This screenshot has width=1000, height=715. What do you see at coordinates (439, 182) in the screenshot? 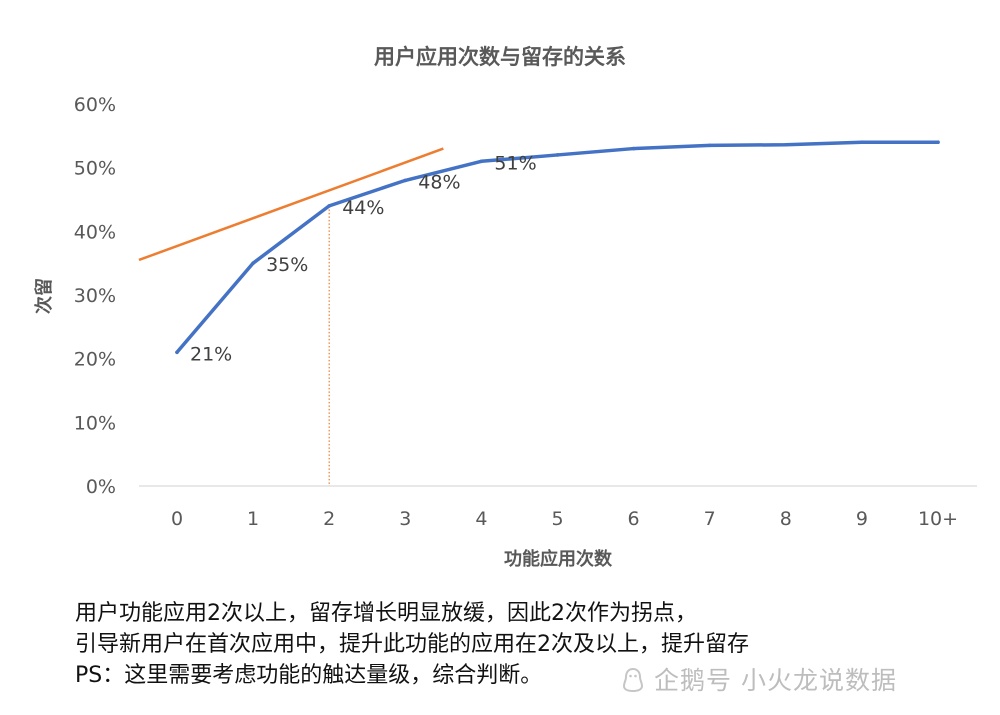
I see `data-label: 48%` at bounding box center [439, 182].